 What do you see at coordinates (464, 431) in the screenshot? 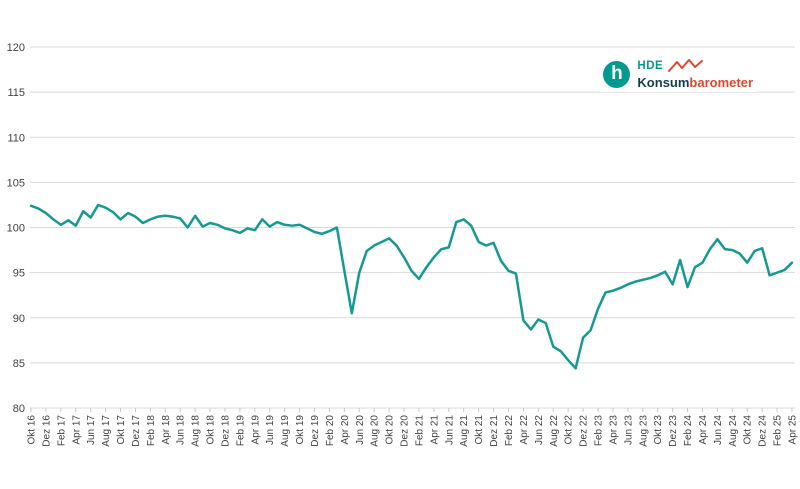
I see `svg-text: Aug 21` at bounding box center [464, 431].